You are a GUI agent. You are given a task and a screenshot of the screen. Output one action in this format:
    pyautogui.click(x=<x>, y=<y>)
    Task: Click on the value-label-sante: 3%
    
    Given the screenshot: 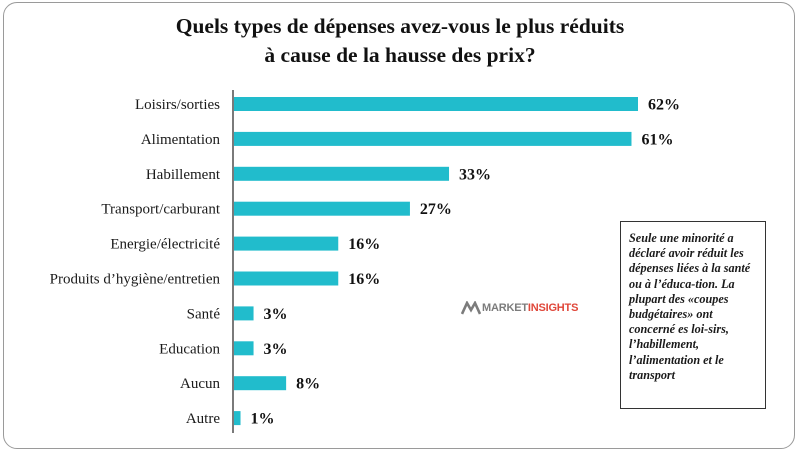 What is the action you would take?
    pyautogui.click(x=276, y=314)
    